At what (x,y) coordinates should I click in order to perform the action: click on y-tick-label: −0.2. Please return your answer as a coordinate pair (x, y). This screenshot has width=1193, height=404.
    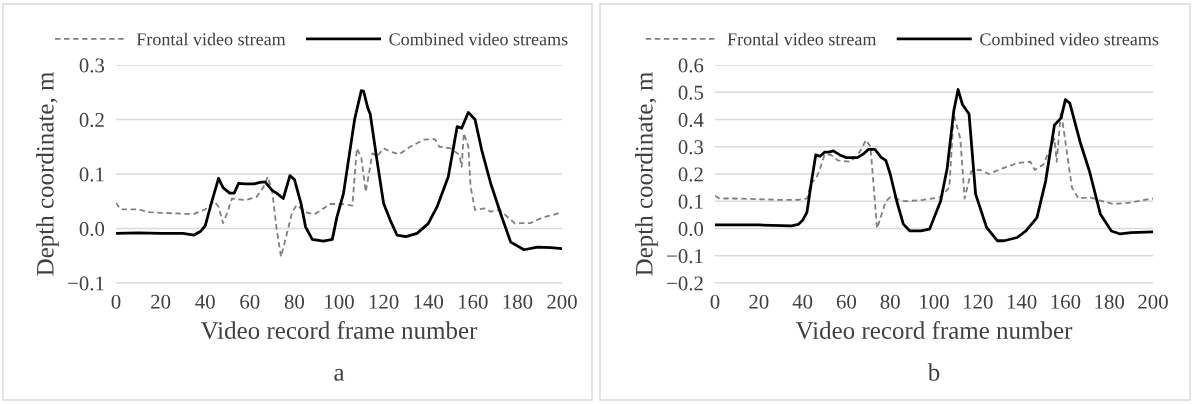
    Looking at the image, I should click on (685, 283).